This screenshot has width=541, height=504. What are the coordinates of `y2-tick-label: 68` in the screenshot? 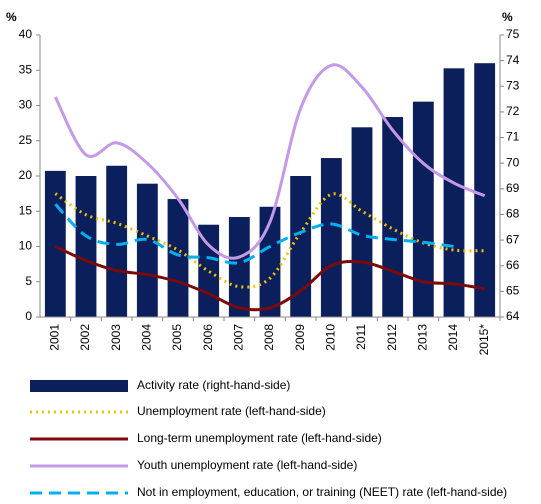 It's located at (513, 214).